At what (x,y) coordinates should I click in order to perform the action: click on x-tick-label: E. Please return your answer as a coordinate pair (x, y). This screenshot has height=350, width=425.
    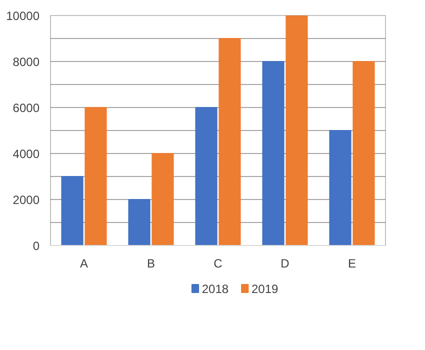
    Looking at the image, I should click on (352, 263).